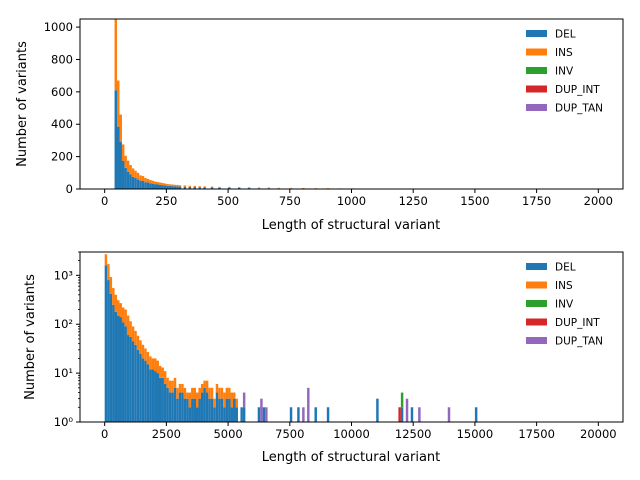  What do you see at coordinates (289, 434) in the screenshot?
I see `x-tick-label: 7500` at bounding box center [289, 434].